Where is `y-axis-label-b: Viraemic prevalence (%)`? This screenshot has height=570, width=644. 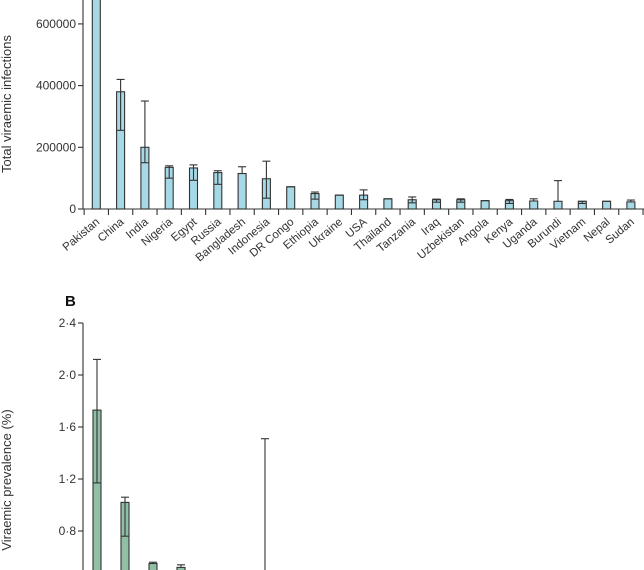 y-axis-label-b: Viraemic prevalence (%) is located at coordinates (7, 479).